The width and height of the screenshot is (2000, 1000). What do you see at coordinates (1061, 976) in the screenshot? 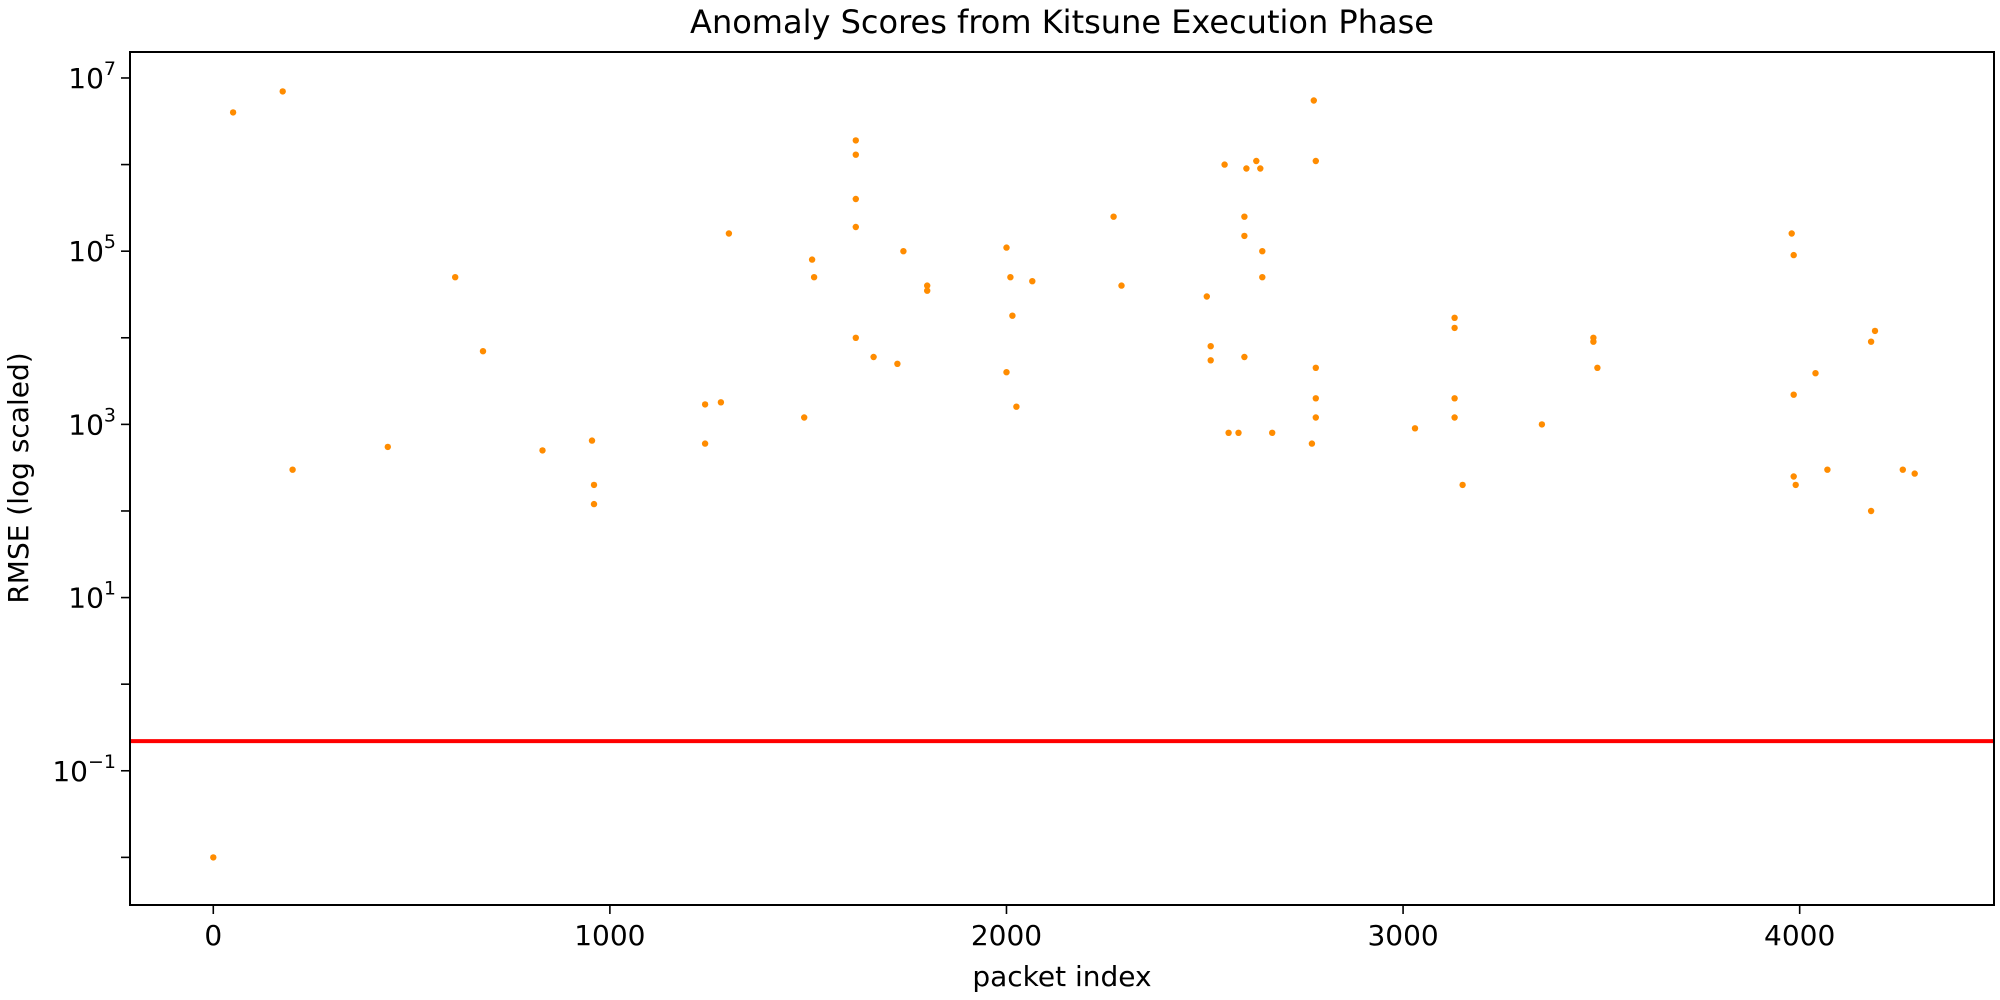
I see `x-axis-label: packet index` at bounding box center [1061, 976].